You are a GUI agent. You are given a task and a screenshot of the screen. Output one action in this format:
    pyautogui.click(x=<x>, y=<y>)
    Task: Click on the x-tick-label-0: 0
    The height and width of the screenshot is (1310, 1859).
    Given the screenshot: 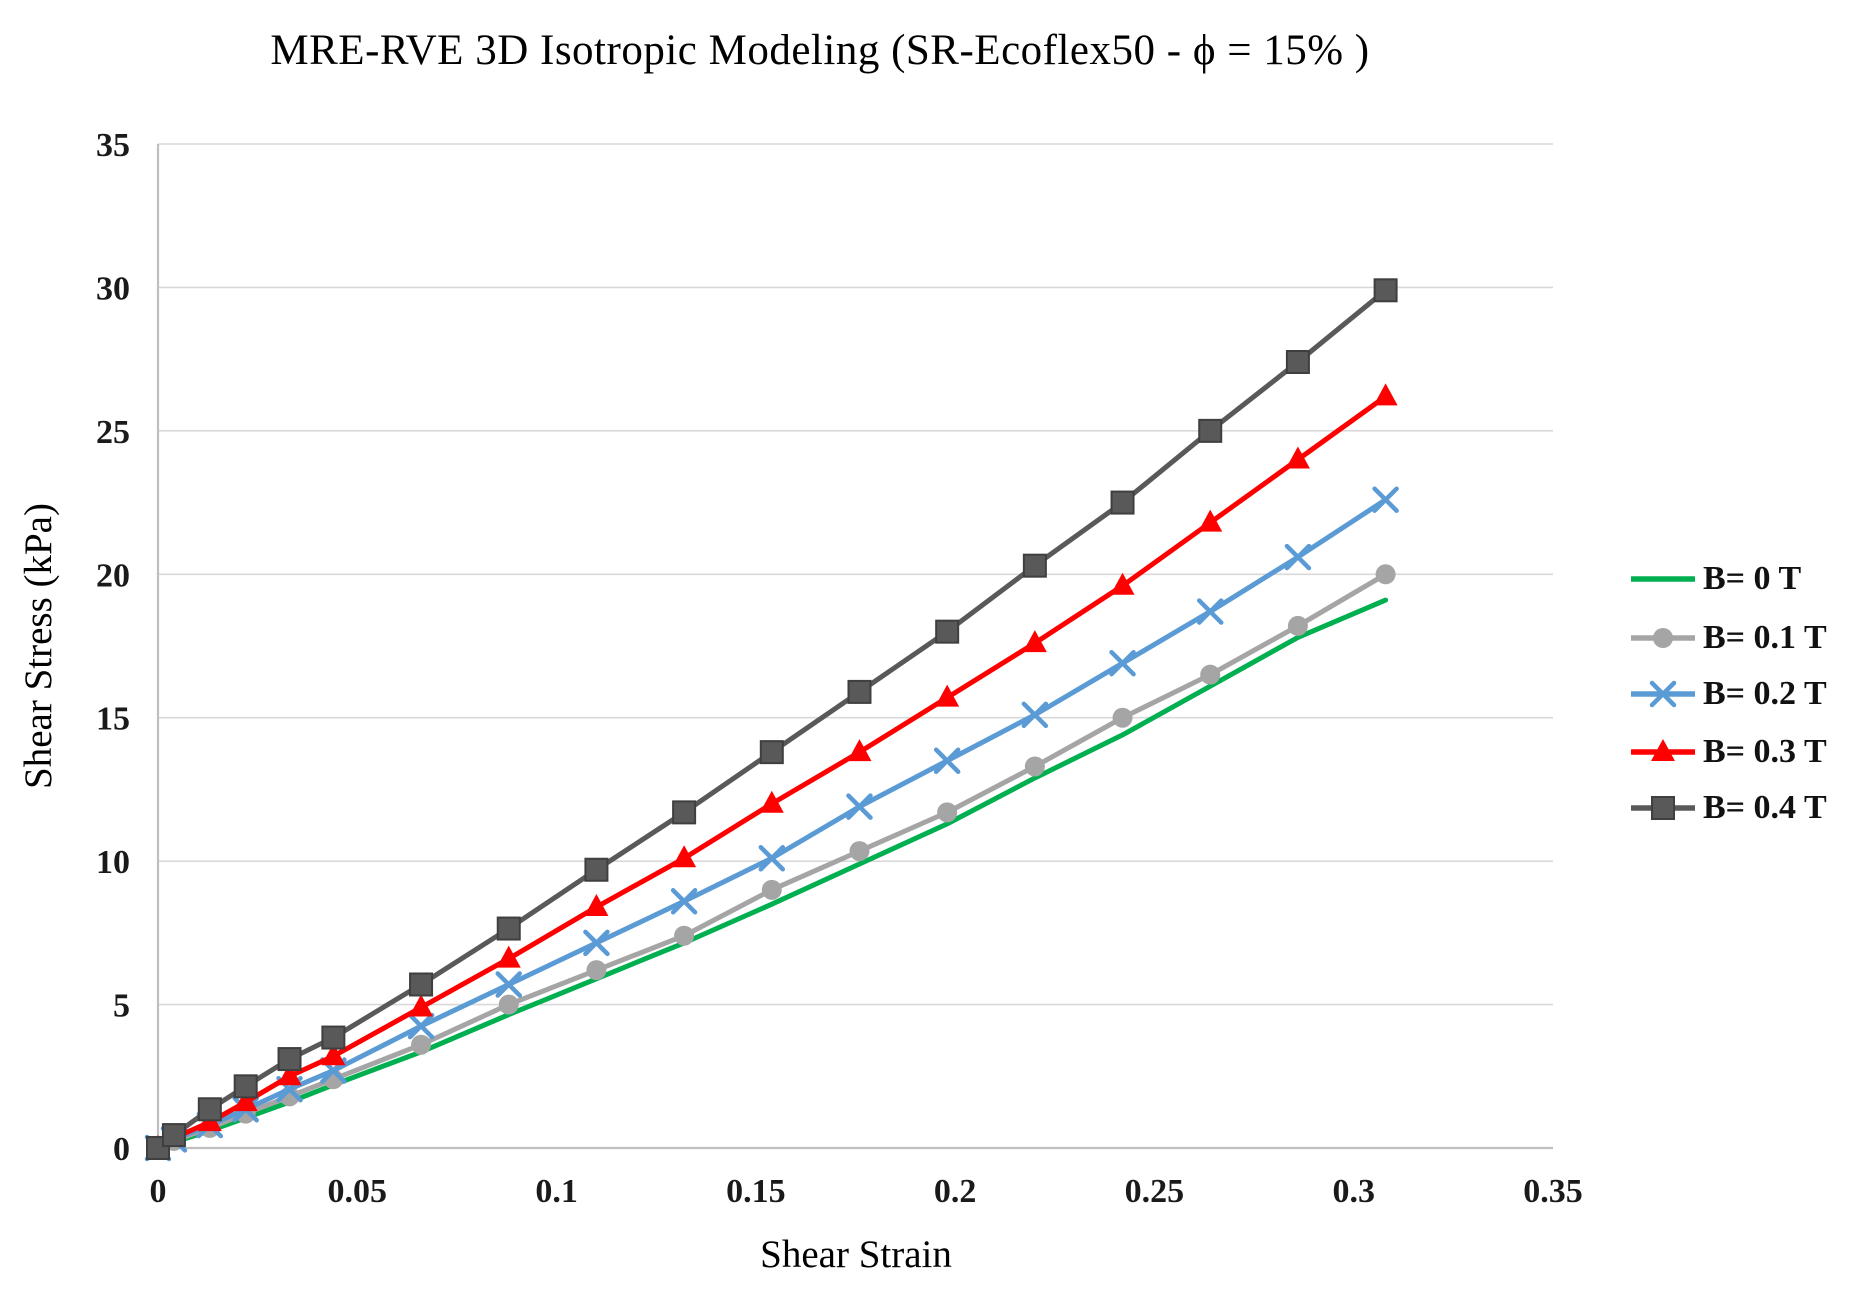 What is the action you would take?
    pyautogui.click(x=158, y=1191)
    